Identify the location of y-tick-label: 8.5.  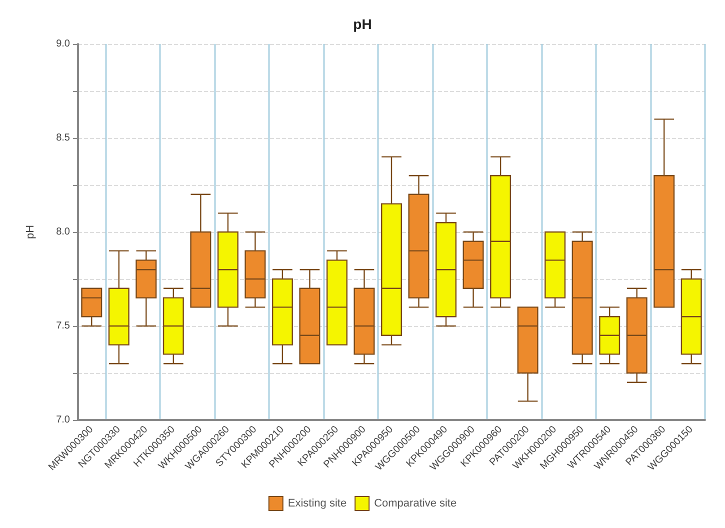
(63, 138).